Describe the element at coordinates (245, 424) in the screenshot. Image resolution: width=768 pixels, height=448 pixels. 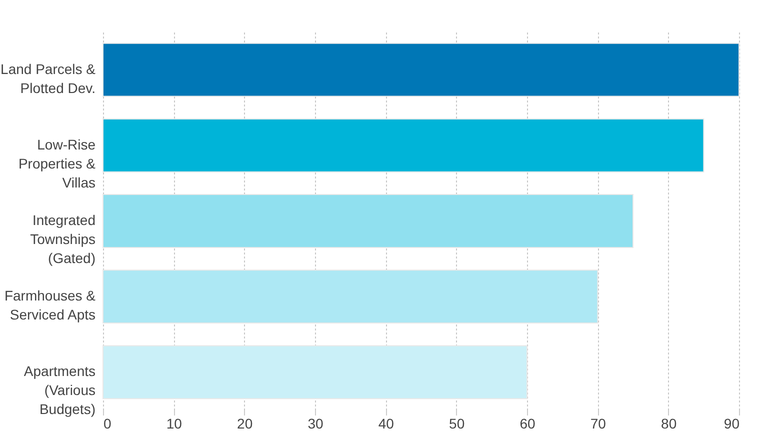
I see `x-tick-label: 20` at that location.